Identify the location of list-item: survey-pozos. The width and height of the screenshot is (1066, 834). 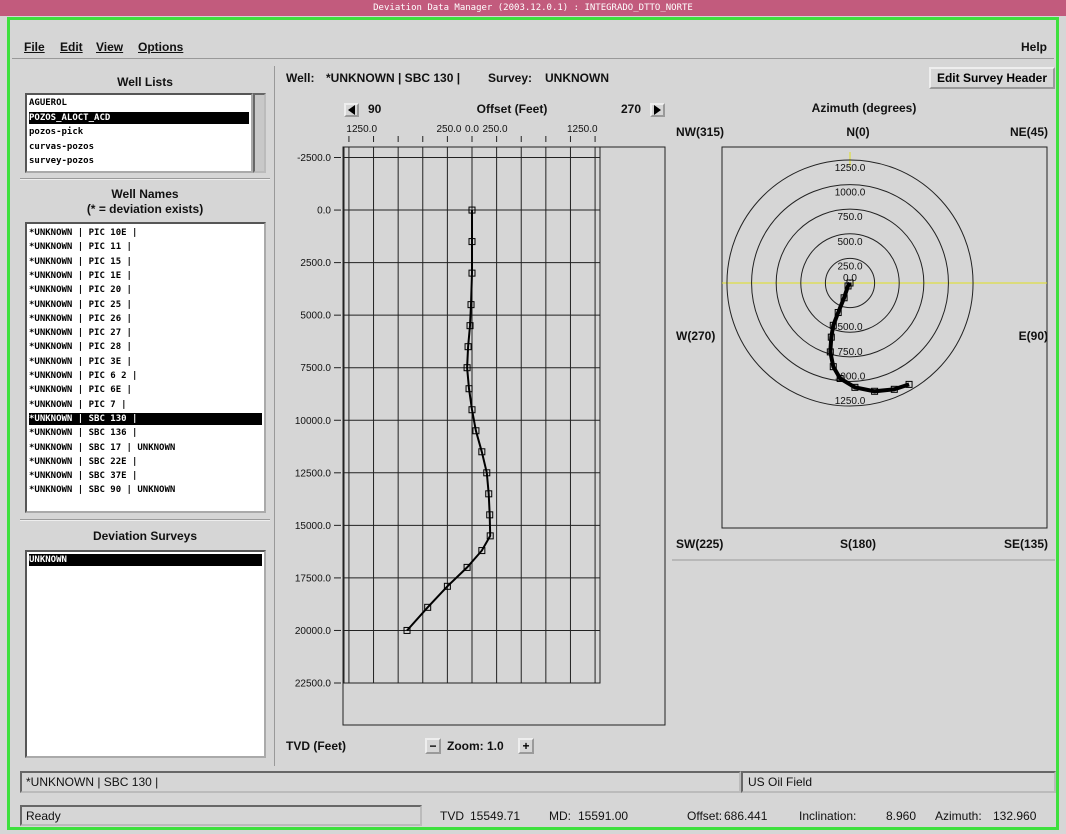
(62, 161).